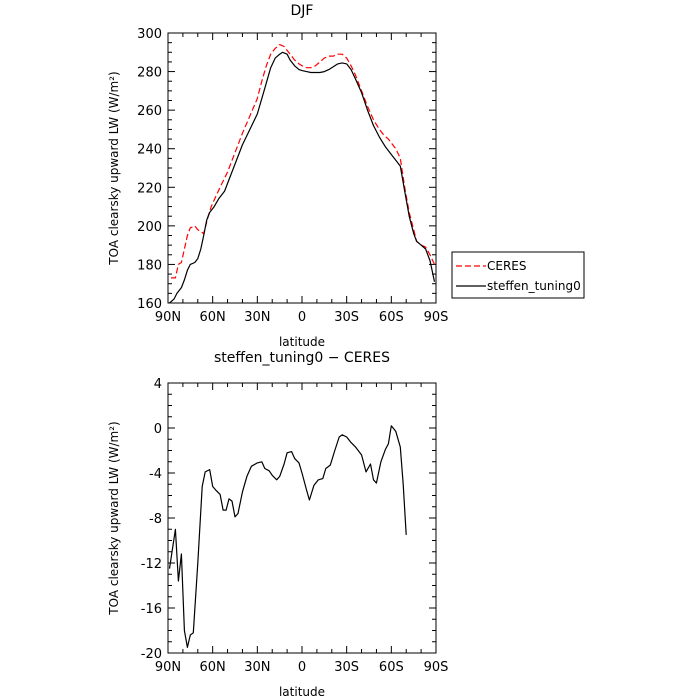  What do you see at coordinates (149, 169) in the screenshot?
I see `top-y-tick-labels: 160 180 200 220 240 260 280 300` at bounding box center [149, 169].